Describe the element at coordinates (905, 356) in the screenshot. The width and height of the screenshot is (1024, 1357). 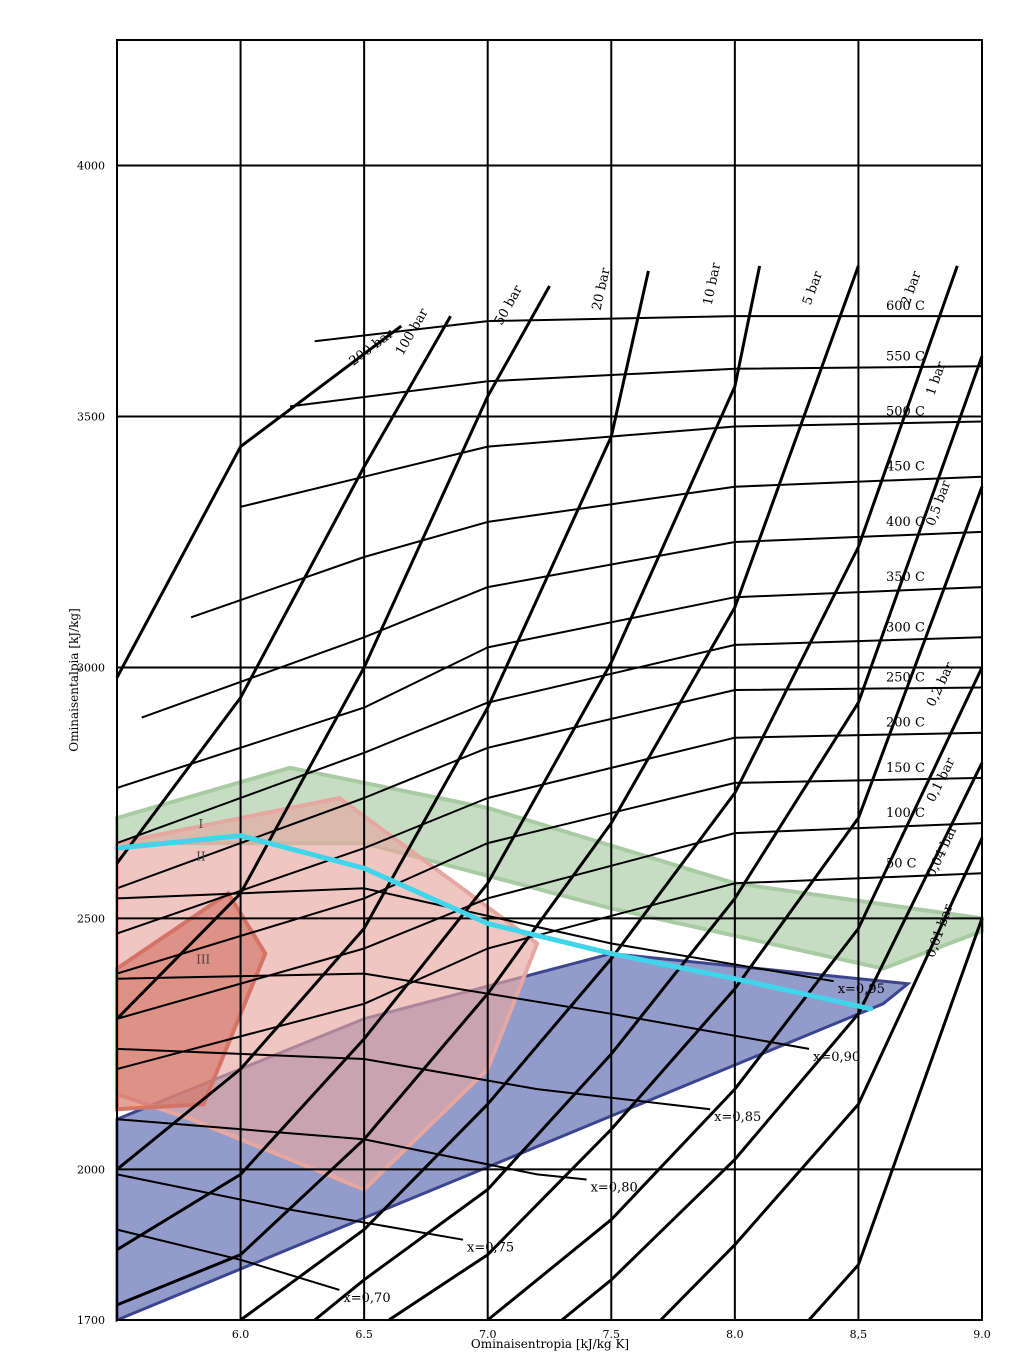
I see `isotherm-label: 550 C` at that location.